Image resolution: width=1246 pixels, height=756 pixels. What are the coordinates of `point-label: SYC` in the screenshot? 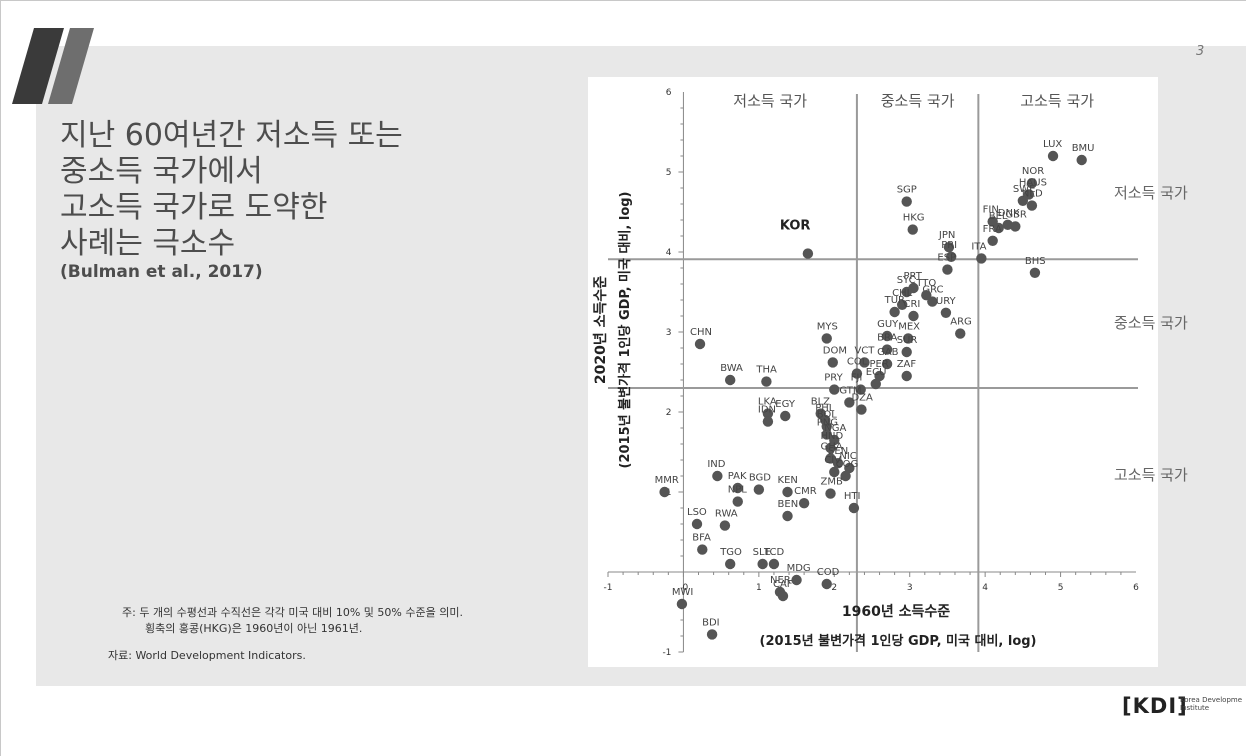 It's located at (906, 280).